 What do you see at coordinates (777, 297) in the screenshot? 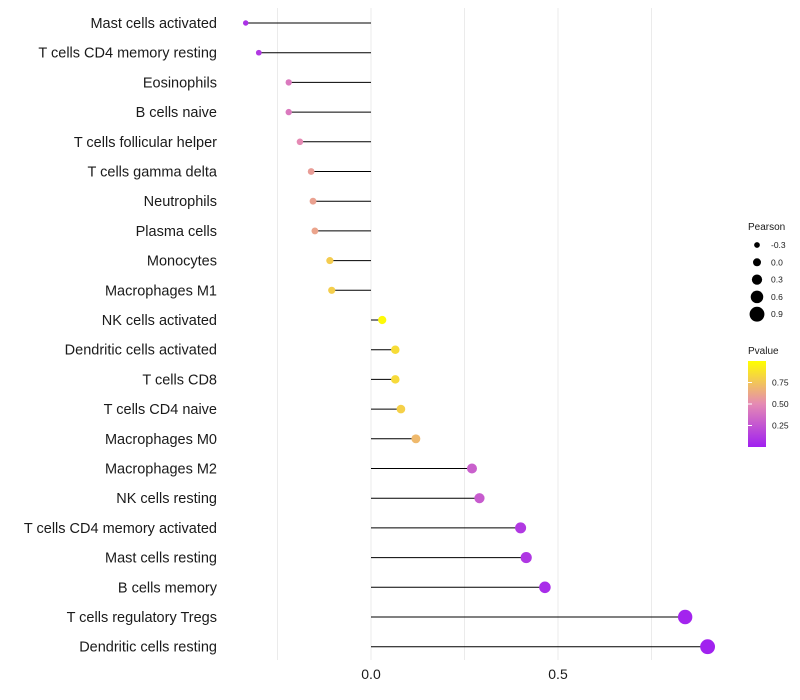
I see `legend-size-label: 0.6` at bounding box center [777, 297].